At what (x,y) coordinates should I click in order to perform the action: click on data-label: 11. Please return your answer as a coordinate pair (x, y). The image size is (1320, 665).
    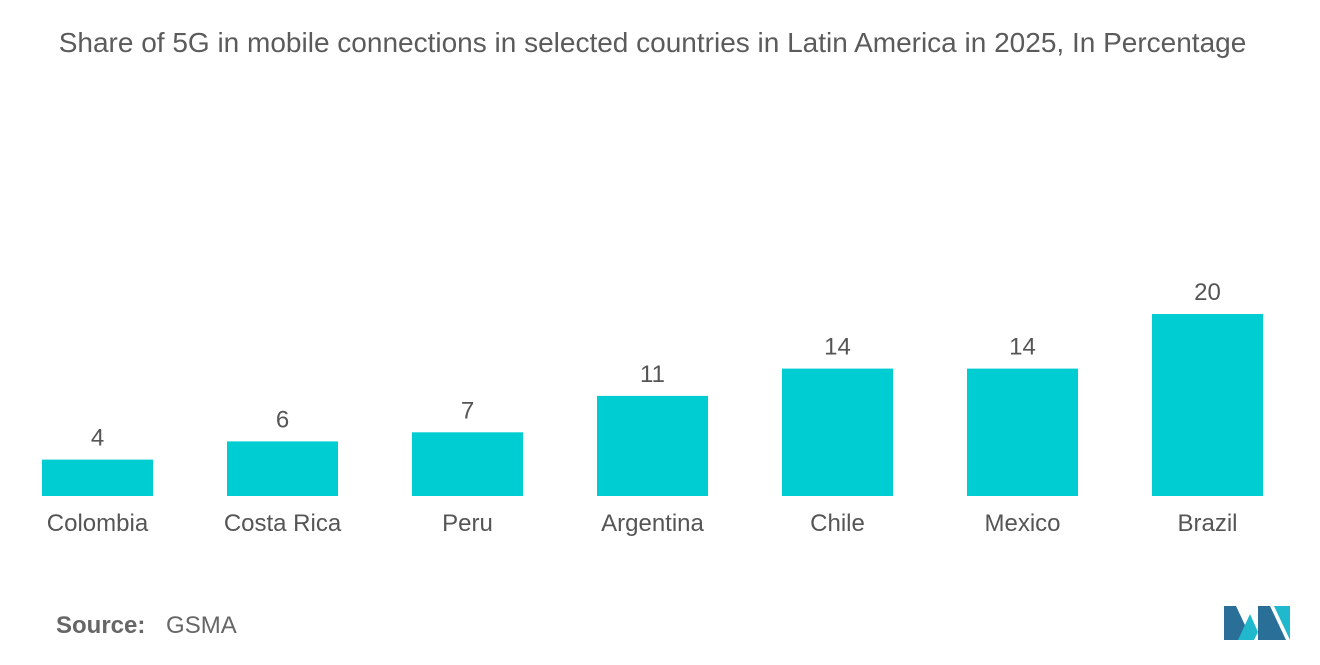
    Looking at the image, I should click on (652, 374).